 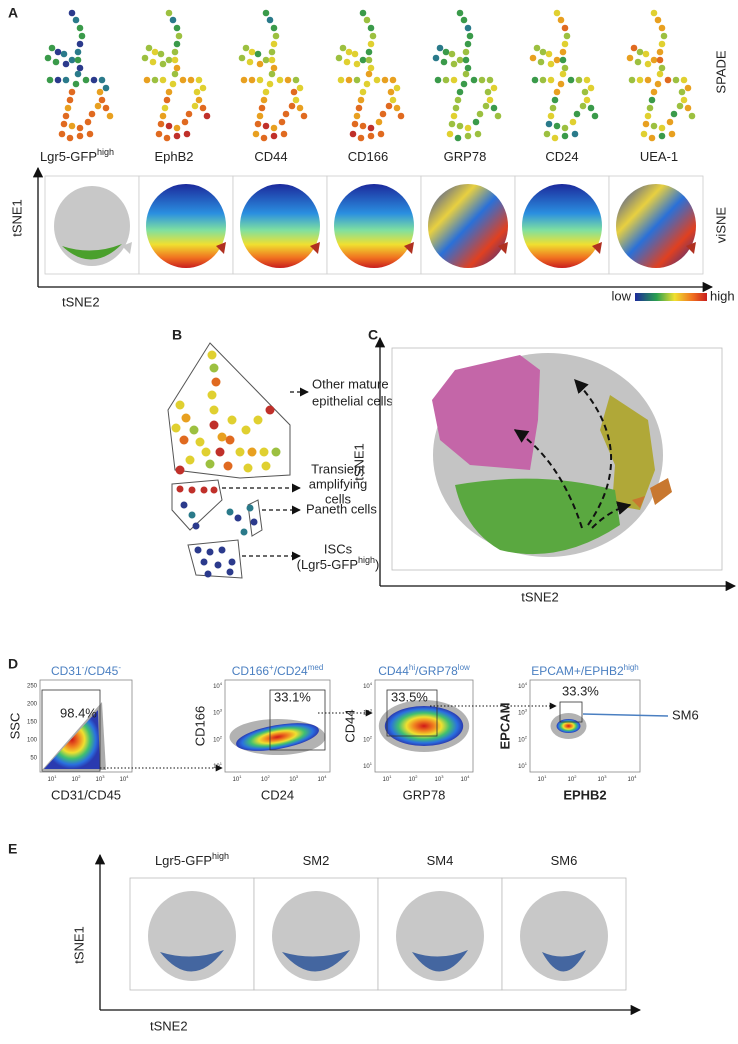 I want to click on text-part: CD166, so click(x=251, y=671).